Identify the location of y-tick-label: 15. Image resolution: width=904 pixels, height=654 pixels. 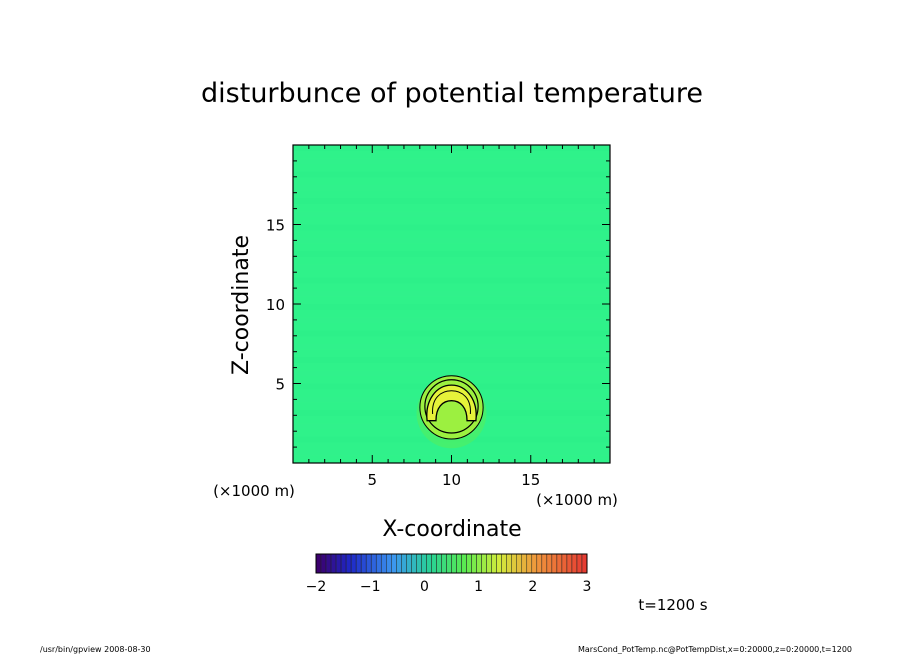
(275, 226).